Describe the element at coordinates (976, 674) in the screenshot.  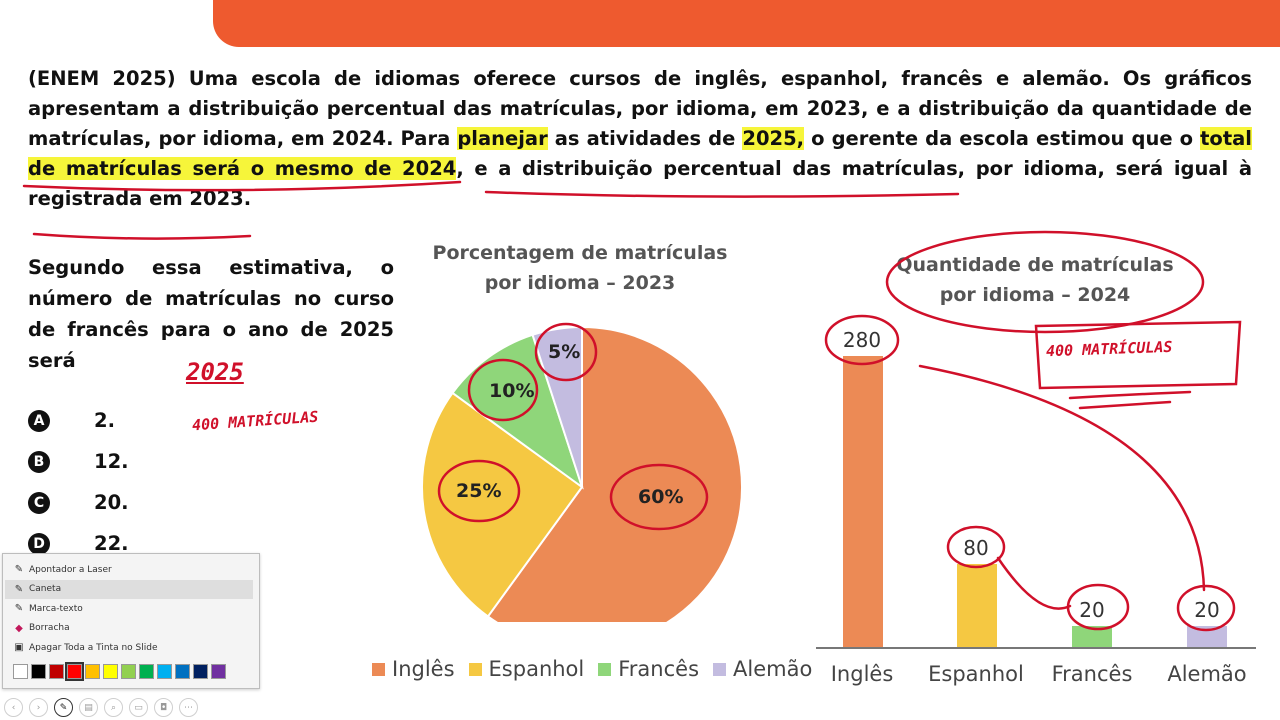
I see `bar-category-espanhol: Espanhol` at that location.